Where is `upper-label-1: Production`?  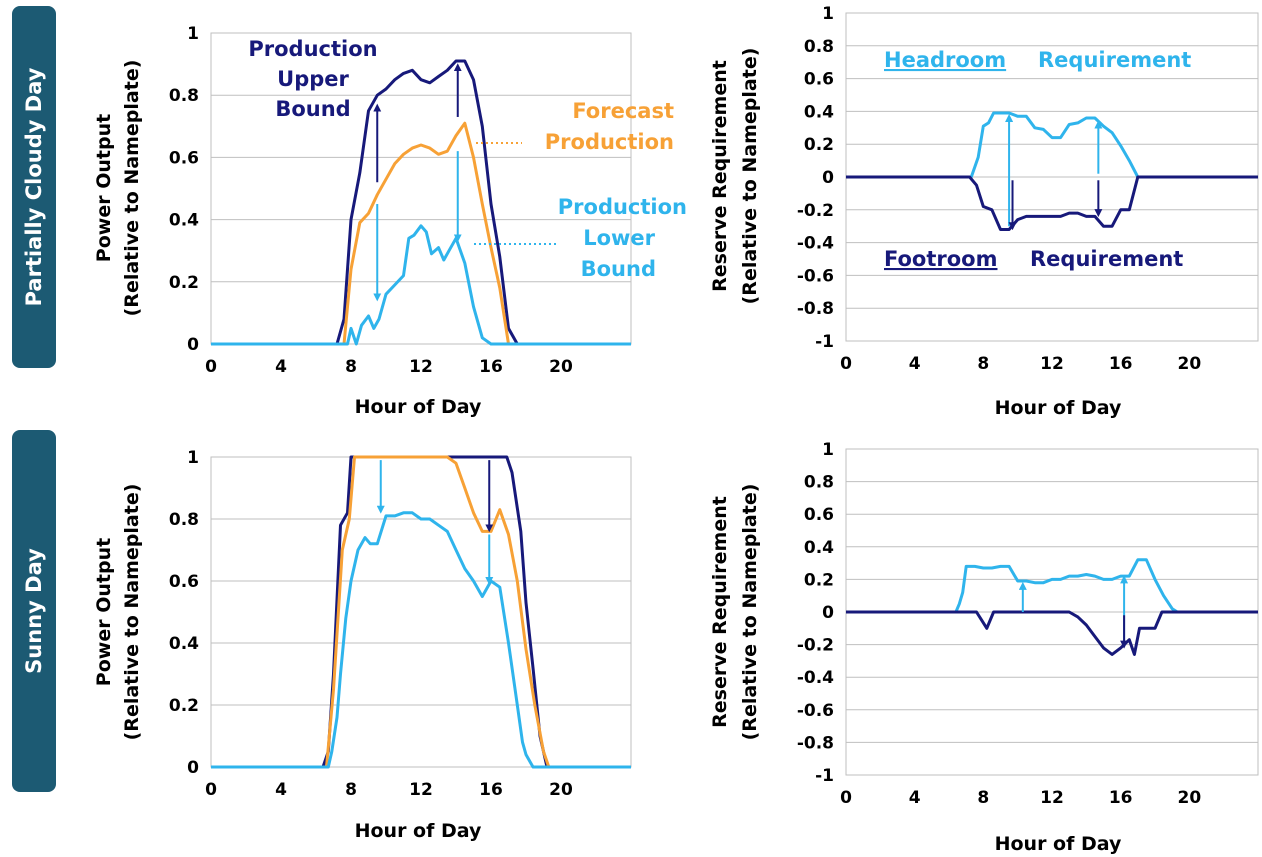 upper-label-1: Production is located at coordinates (312, 49).